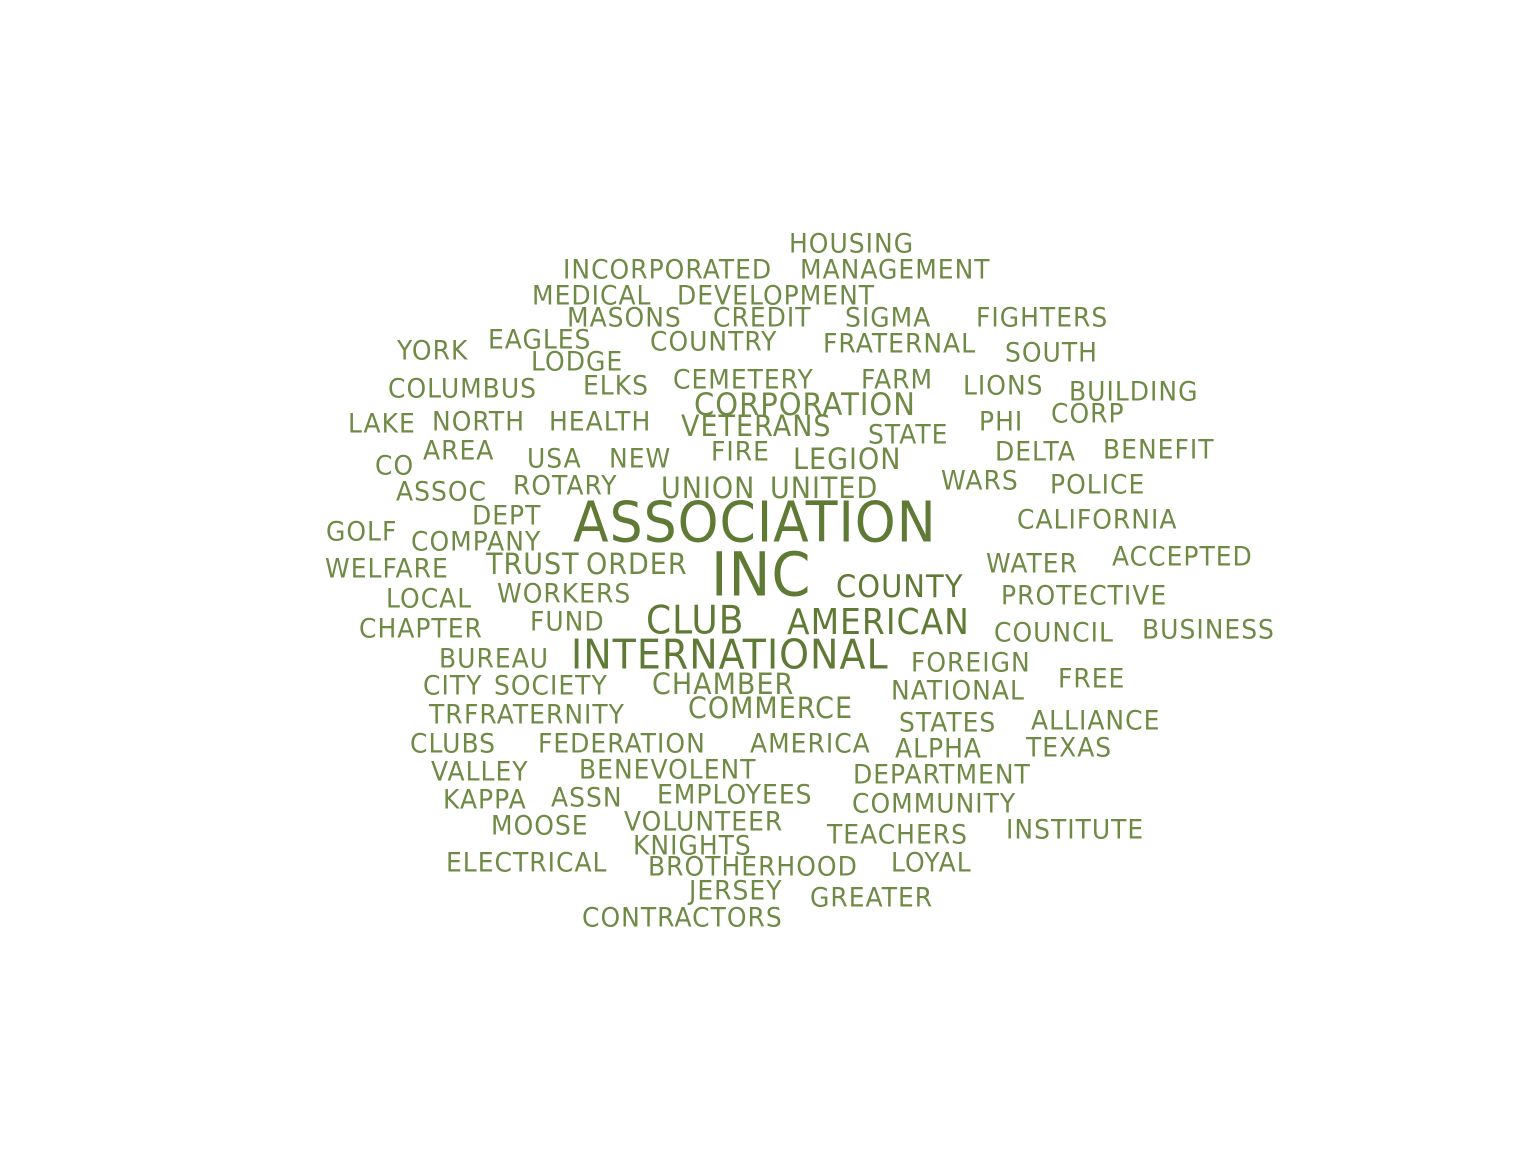 The height and width of the screenshot is (1152, 1536). I want to click on word-cloud-word: BROTHERHOOD, so click(753, 866).